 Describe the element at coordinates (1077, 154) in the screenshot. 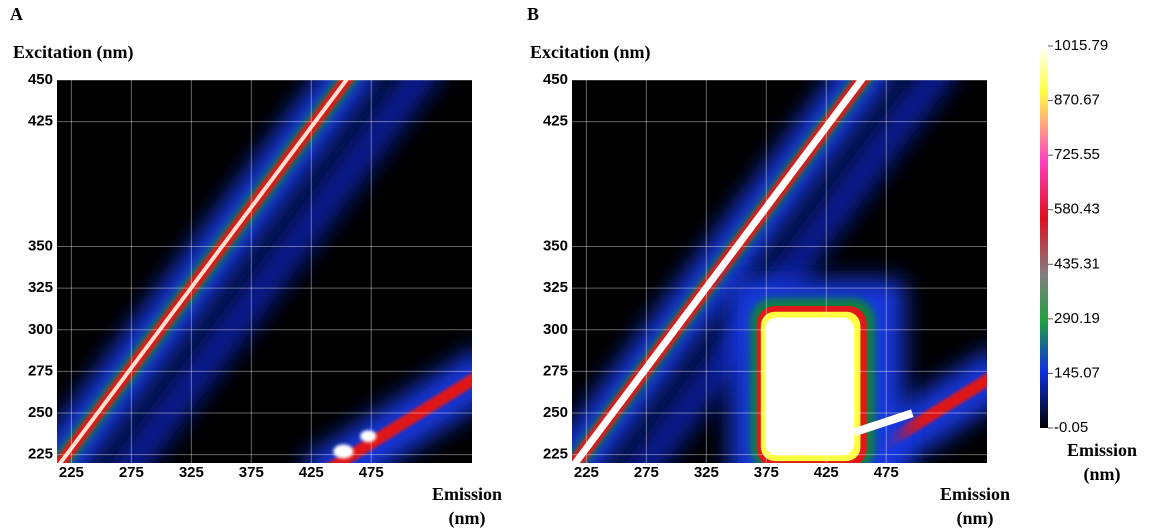

I see `colorbar-tick-label: 725.55` at that location.